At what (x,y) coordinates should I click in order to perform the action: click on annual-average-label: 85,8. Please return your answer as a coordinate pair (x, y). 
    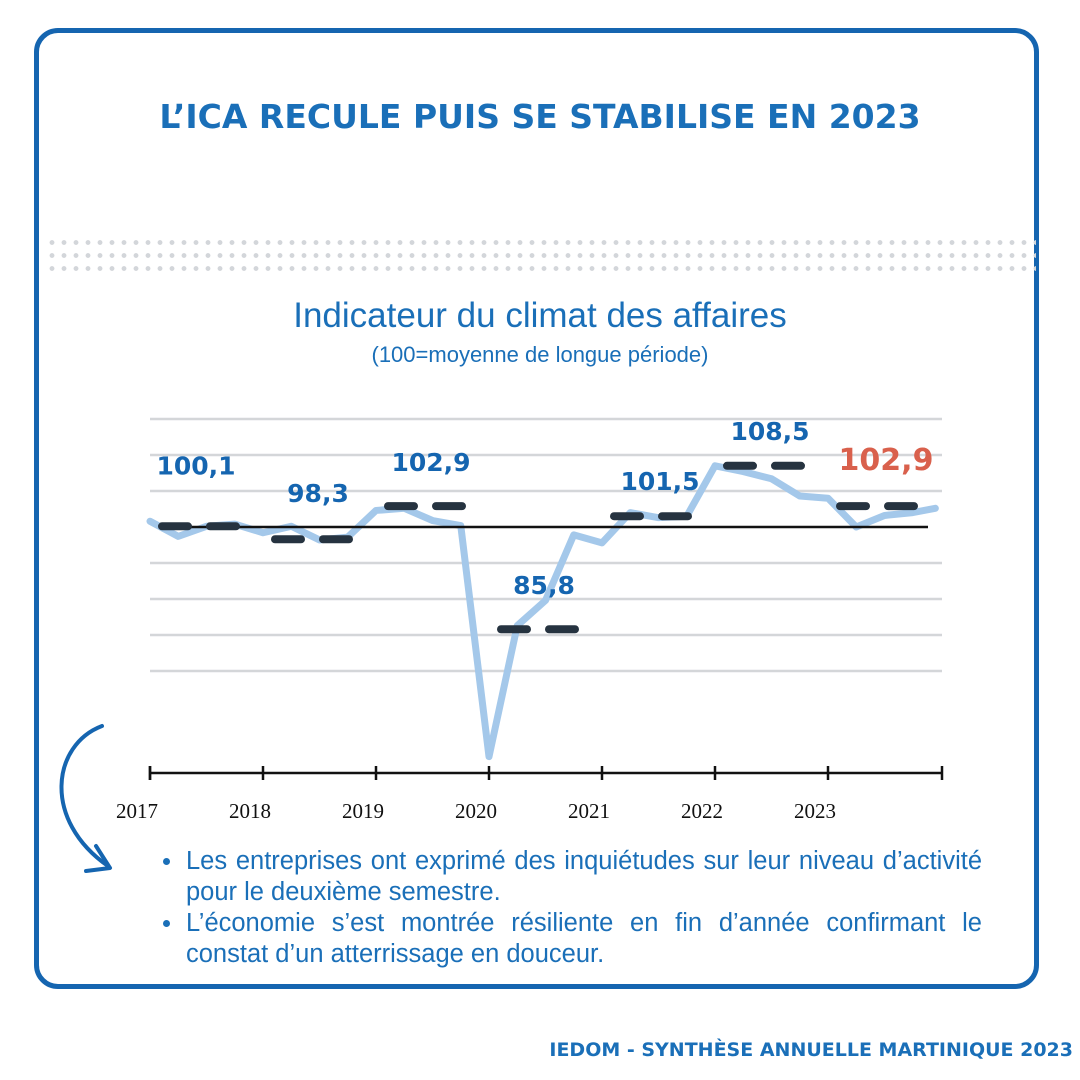
    Looking at the image, I should click on (544, 585).